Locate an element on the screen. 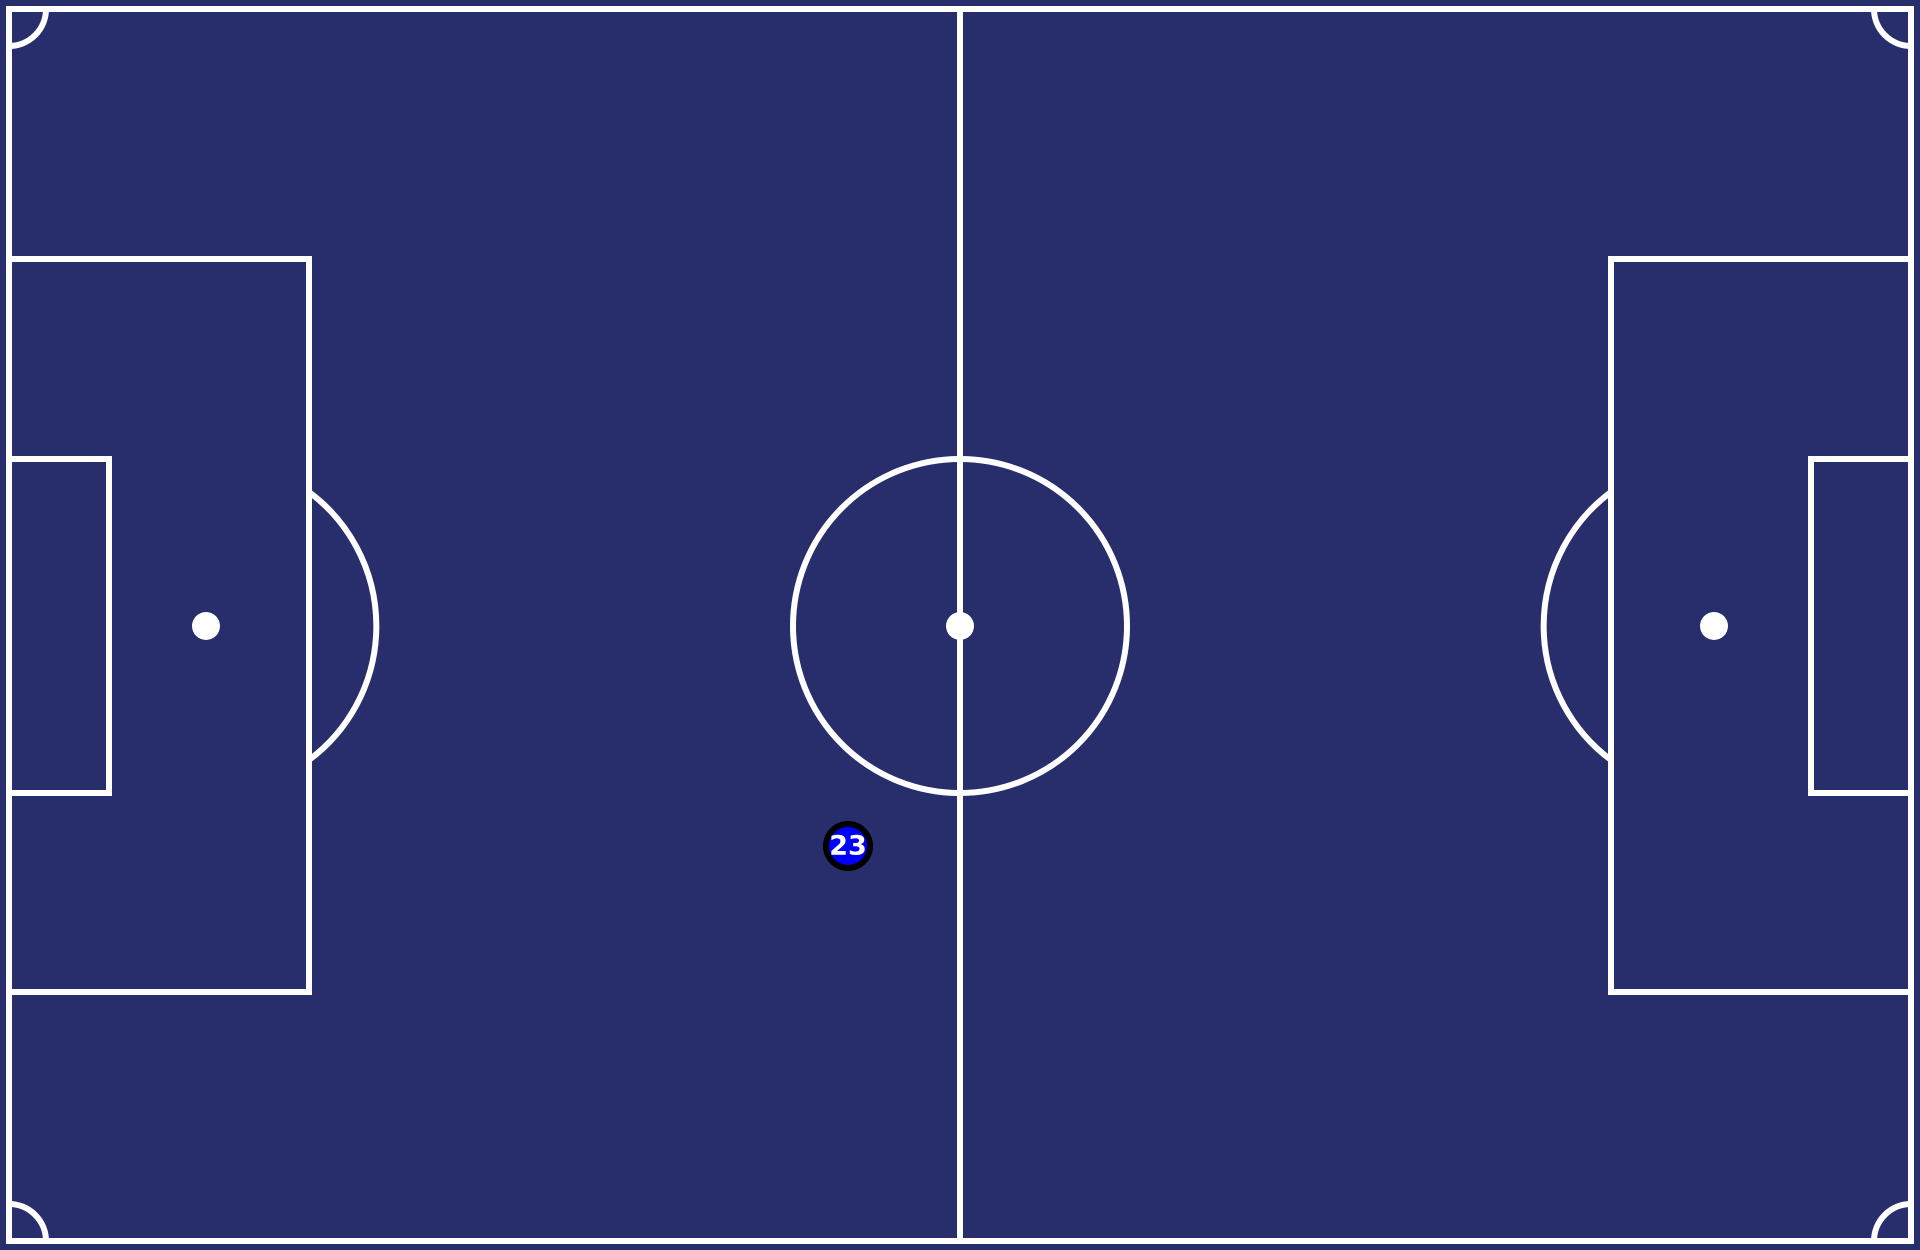 The image size is (1920, 1250). corner-arc-bottom-right is located at coordinates (1891, 1221).